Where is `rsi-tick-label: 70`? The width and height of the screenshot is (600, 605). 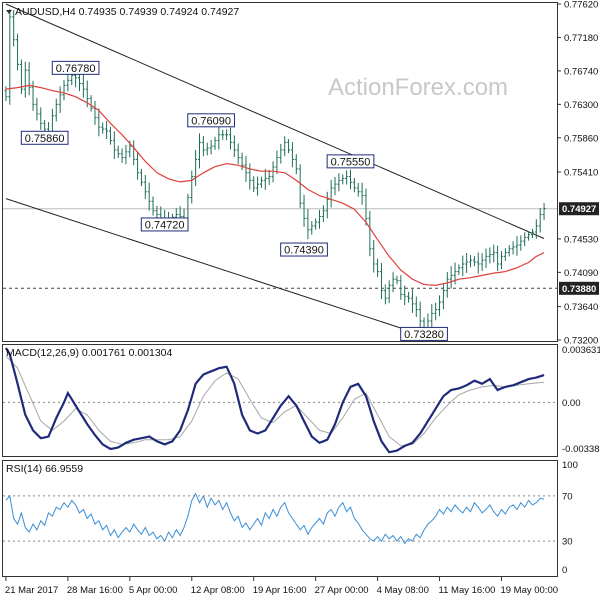 rsi-tick-label: 70 is located at coordinates (567, 496).